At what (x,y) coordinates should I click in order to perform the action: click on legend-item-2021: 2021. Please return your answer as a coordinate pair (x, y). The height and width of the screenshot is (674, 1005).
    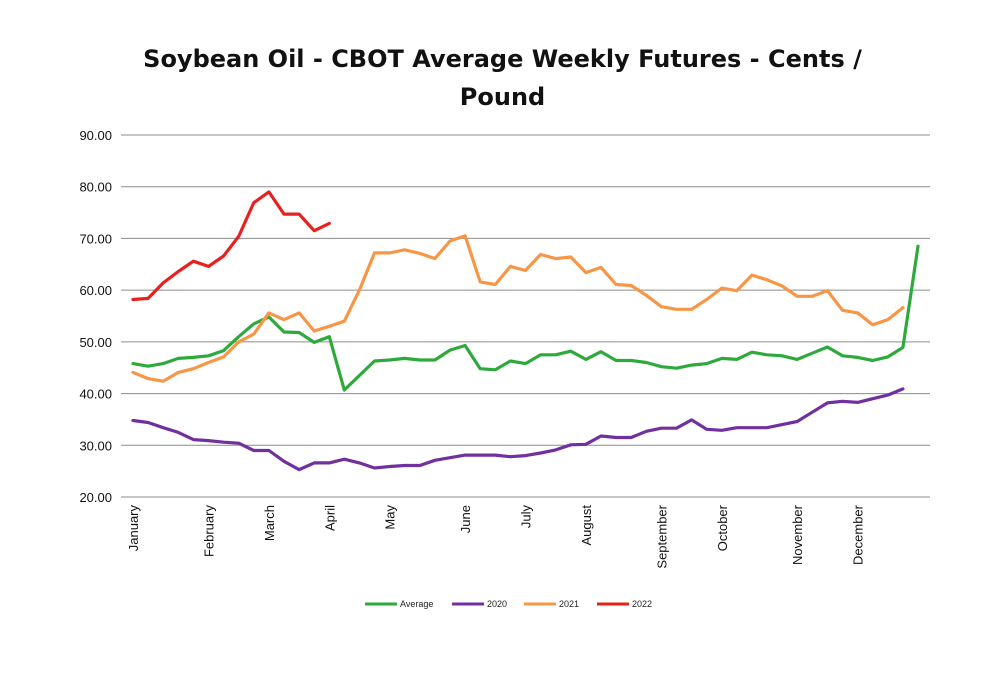
    Looking at the image, I should click on (551, 604).